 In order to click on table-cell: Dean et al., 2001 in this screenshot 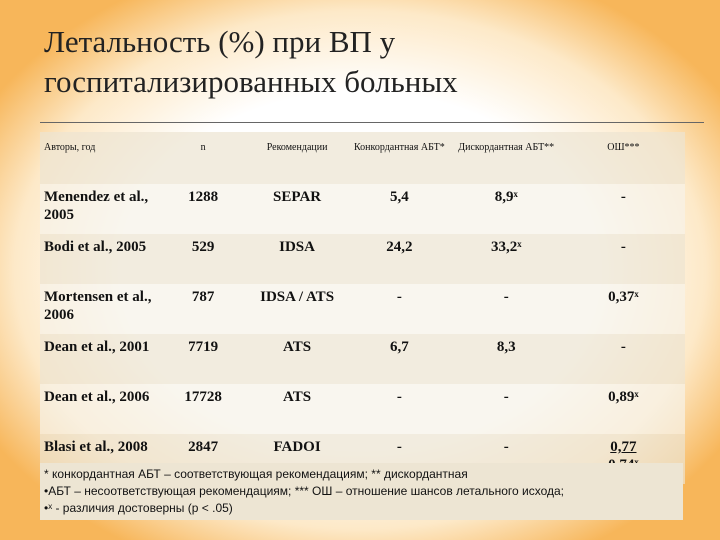, I will do `click(97, 347)`.